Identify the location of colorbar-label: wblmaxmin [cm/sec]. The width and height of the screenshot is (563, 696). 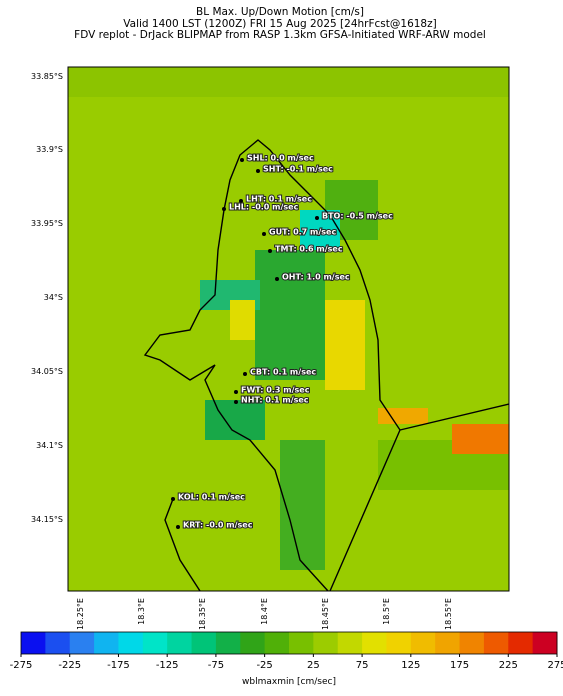
(289, 682).